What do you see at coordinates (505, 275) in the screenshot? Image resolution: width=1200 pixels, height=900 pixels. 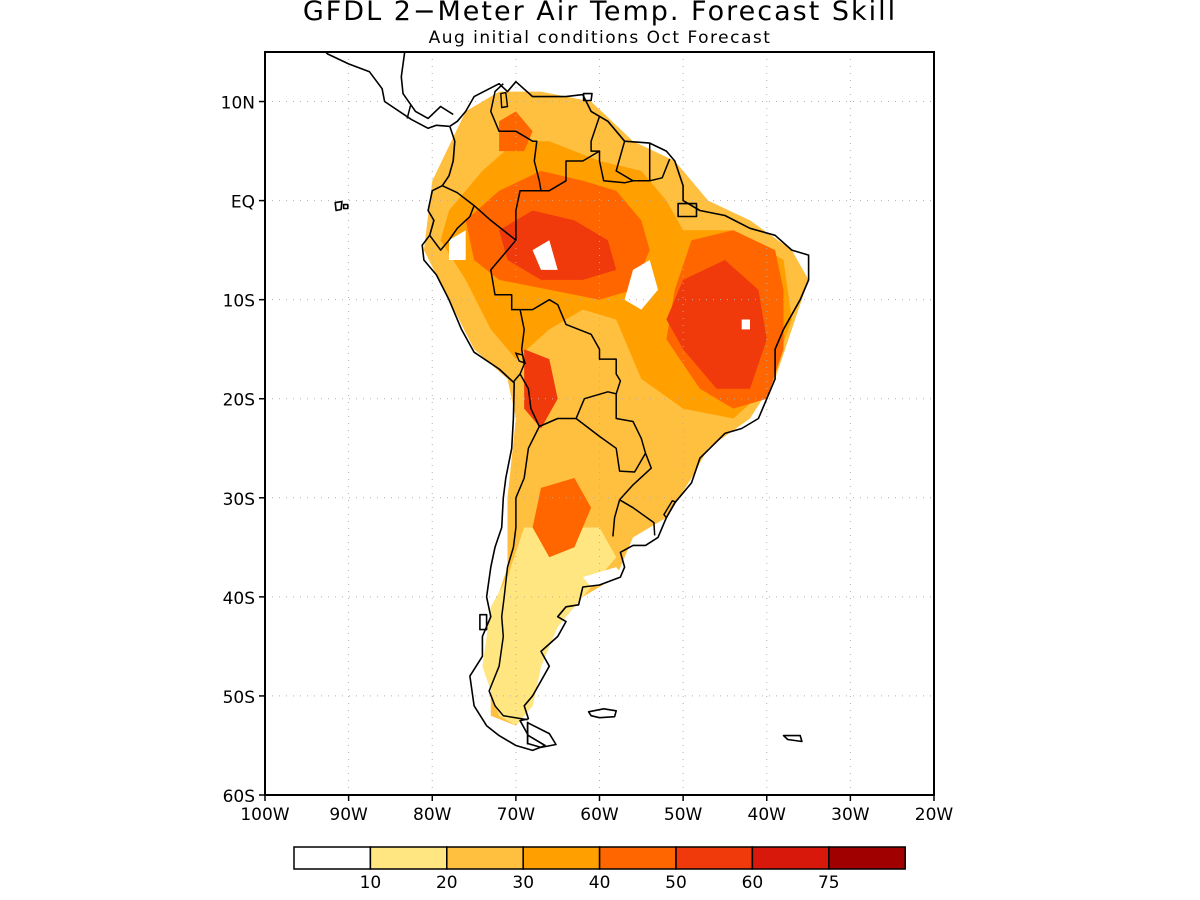 I see `border-peru-brazil` at bounding box center [505, 275].